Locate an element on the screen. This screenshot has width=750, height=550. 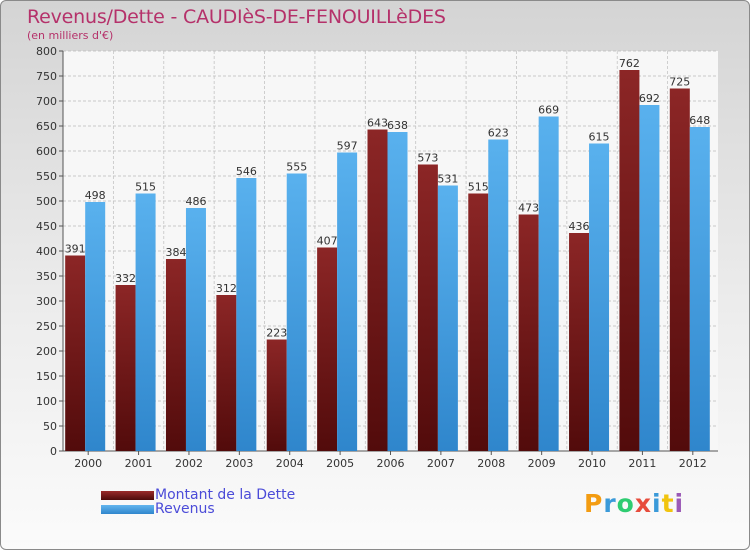
logo-letter: P is located at coordinates (594, 503).